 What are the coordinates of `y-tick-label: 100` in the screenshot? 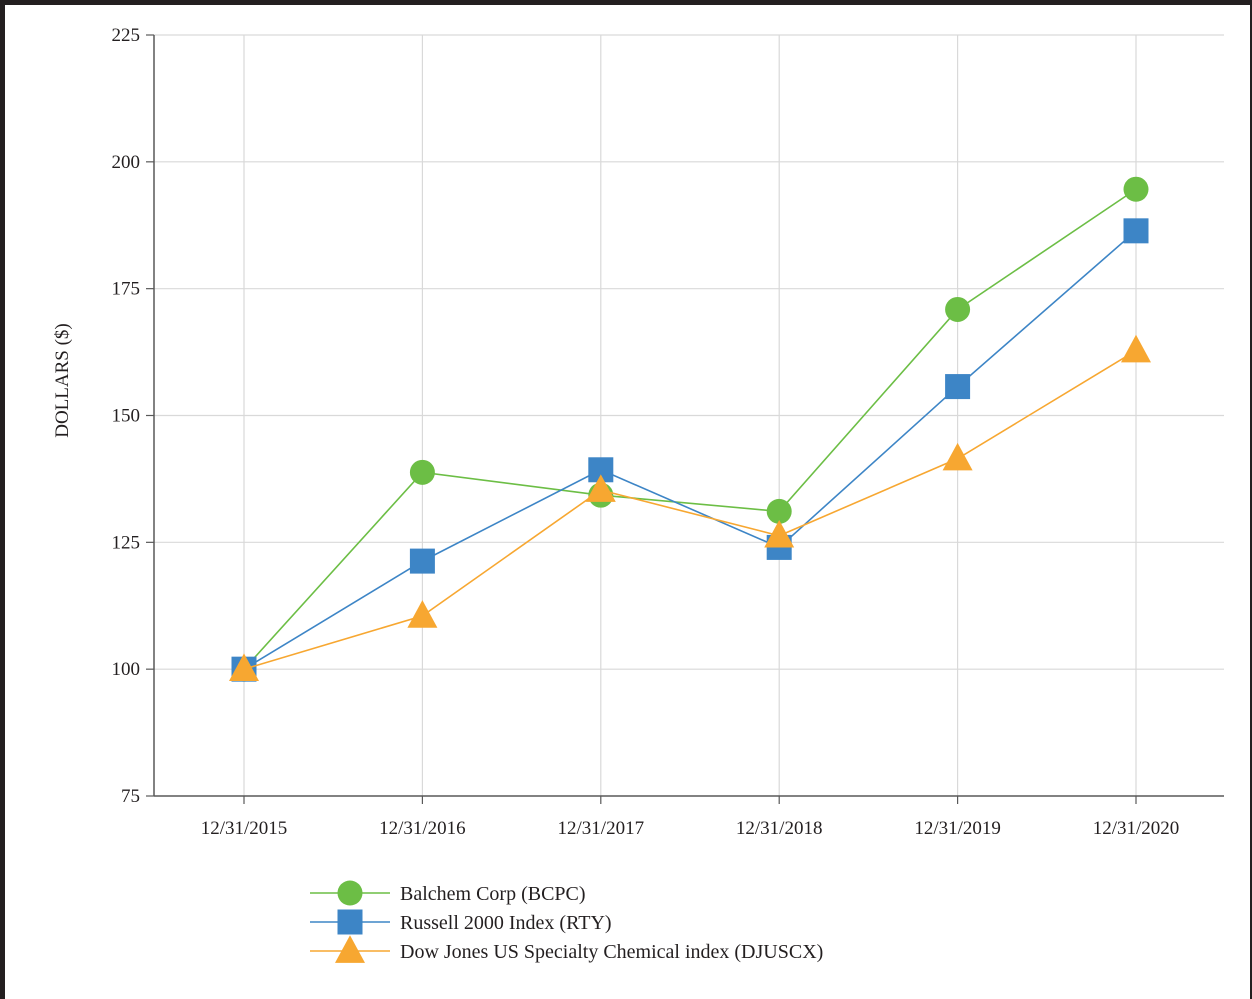 It's located at (126, 669).